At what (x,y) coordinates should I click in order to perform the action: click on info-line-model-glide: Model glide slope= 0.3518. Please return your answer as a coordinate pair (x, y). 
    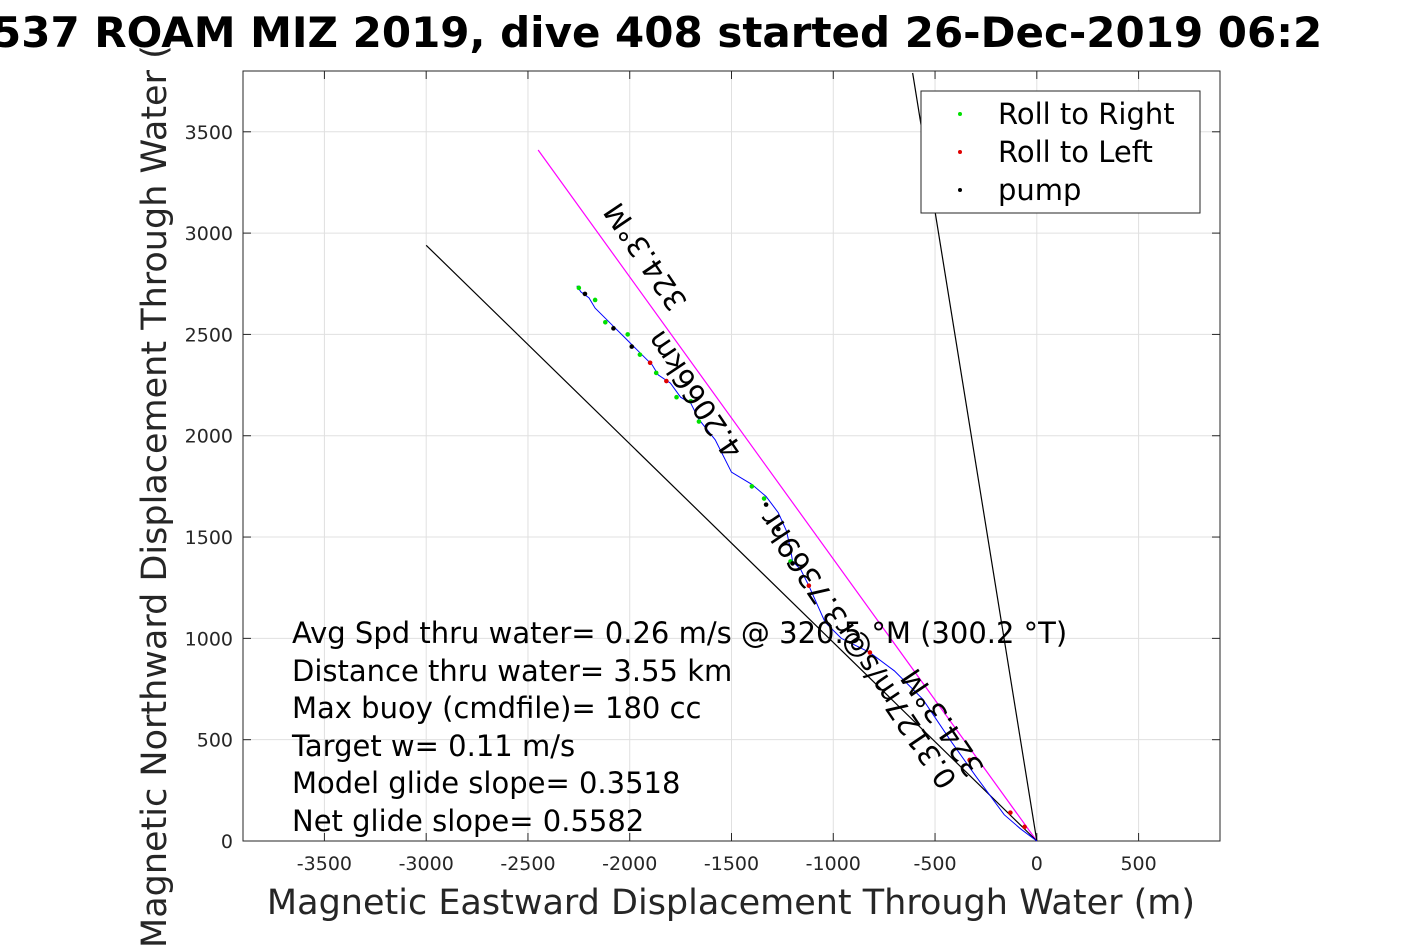
    Looking at the image, I should click on (486, 783).